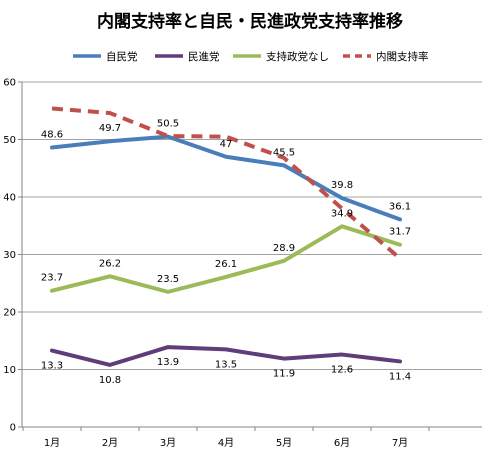 This screenshot has width=500, height=454. I want to click on y-tick-label: 50, so click(9, 140).